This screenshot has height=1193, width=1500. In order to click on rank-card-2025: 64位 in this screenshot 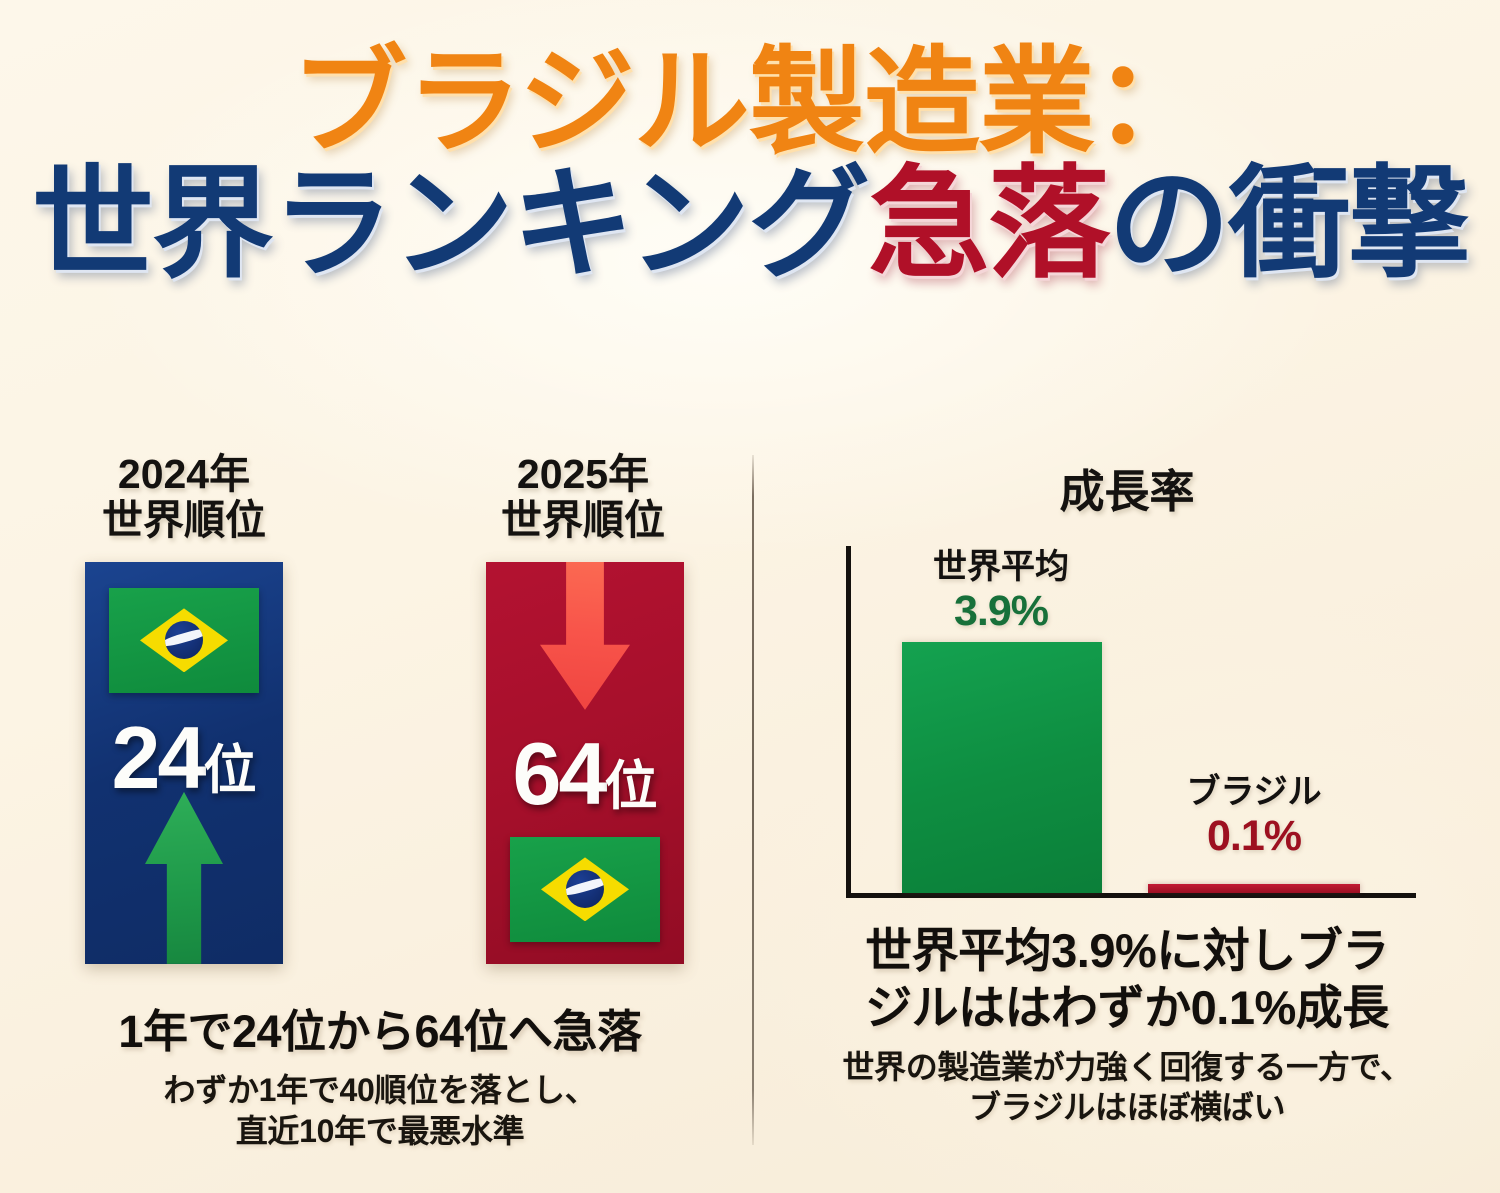, I will do `click(585, 762)`.